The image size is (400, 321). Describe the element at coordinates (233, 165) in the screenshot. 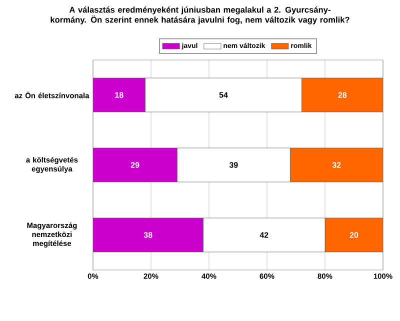

I see `data-label: 39` at that location.